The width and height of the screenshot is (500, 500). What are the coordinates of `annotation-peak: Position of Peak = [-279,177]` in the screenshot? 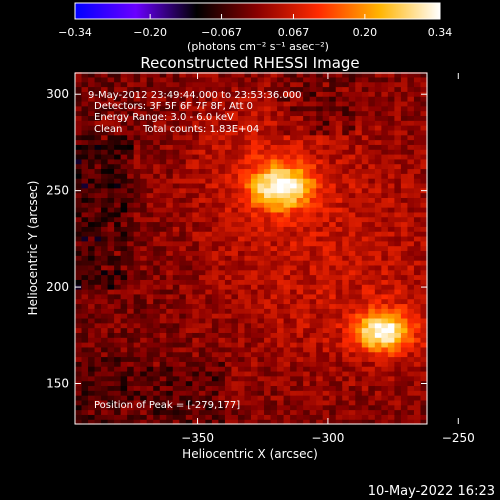 It's located at (167, 405).